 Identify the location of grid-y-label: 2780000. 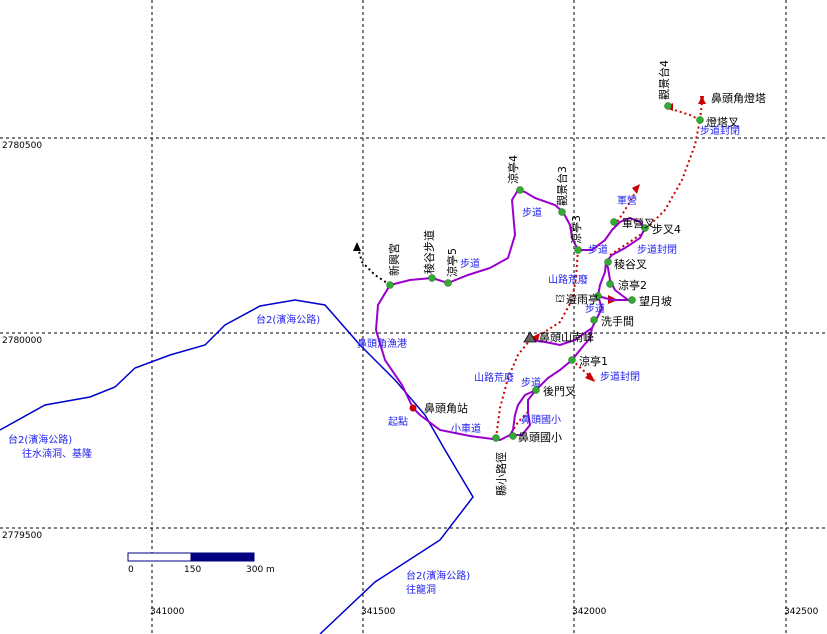
(22, 341).